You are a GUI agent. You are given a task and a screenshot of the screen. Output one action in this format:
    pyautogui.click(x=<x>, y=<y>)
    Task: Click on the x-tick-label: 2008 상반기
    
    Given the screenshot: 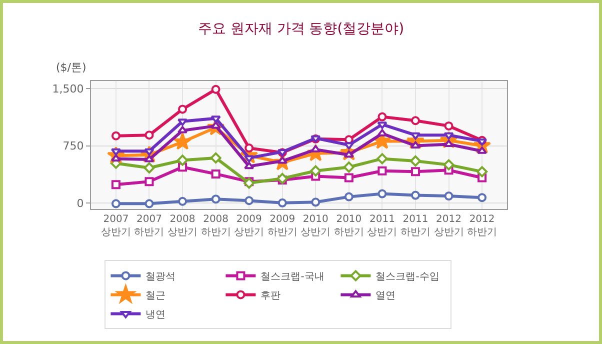 What is the action you would take?
    pyautogui.click(x=183, y=226)
    